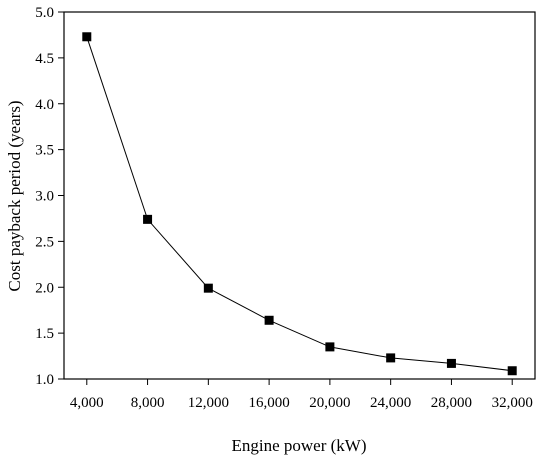  Describe the element at coordinates (208, 403) in the screenshot. I see `x-tick-label: 12,000` at that location.